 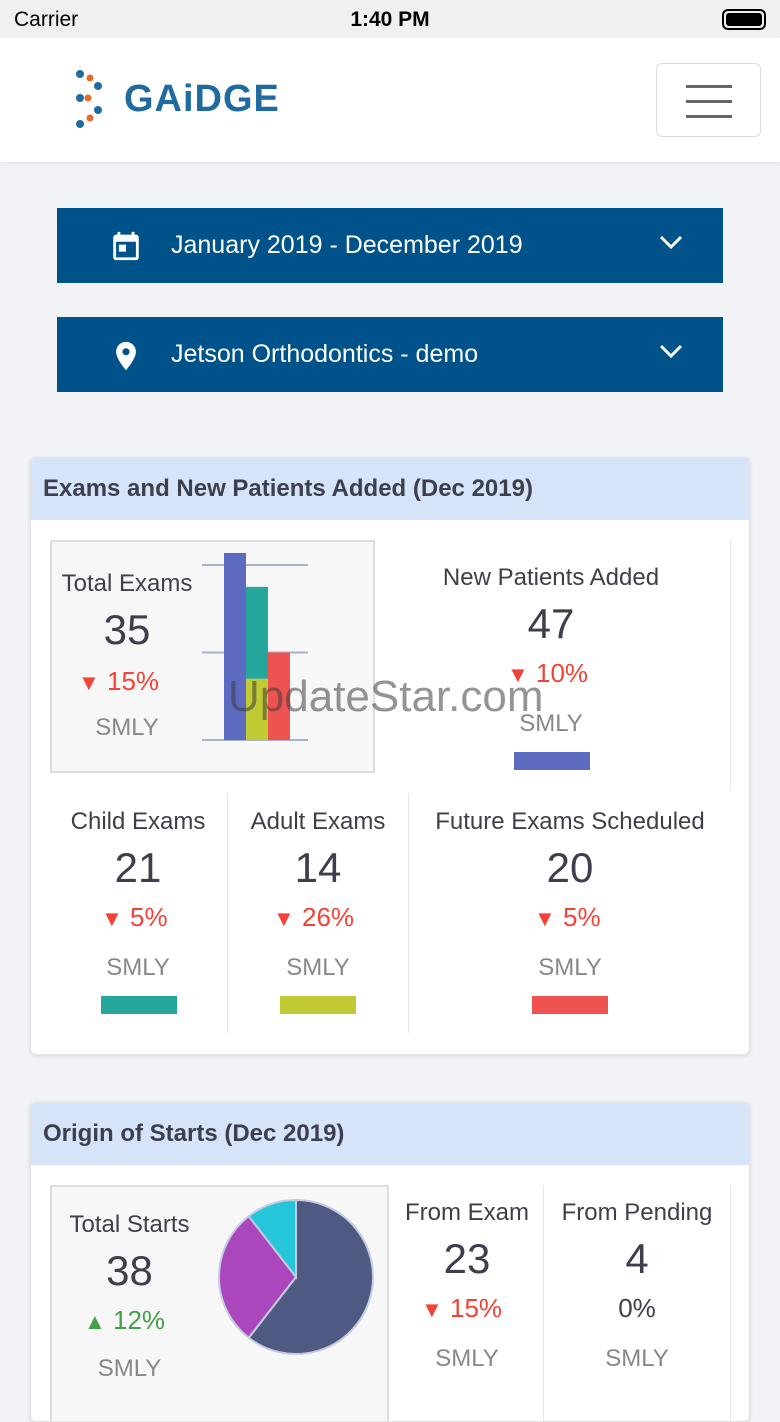 I want to click on location-value: Jetson Orthodontics - demo, so click(x=325, y=354).